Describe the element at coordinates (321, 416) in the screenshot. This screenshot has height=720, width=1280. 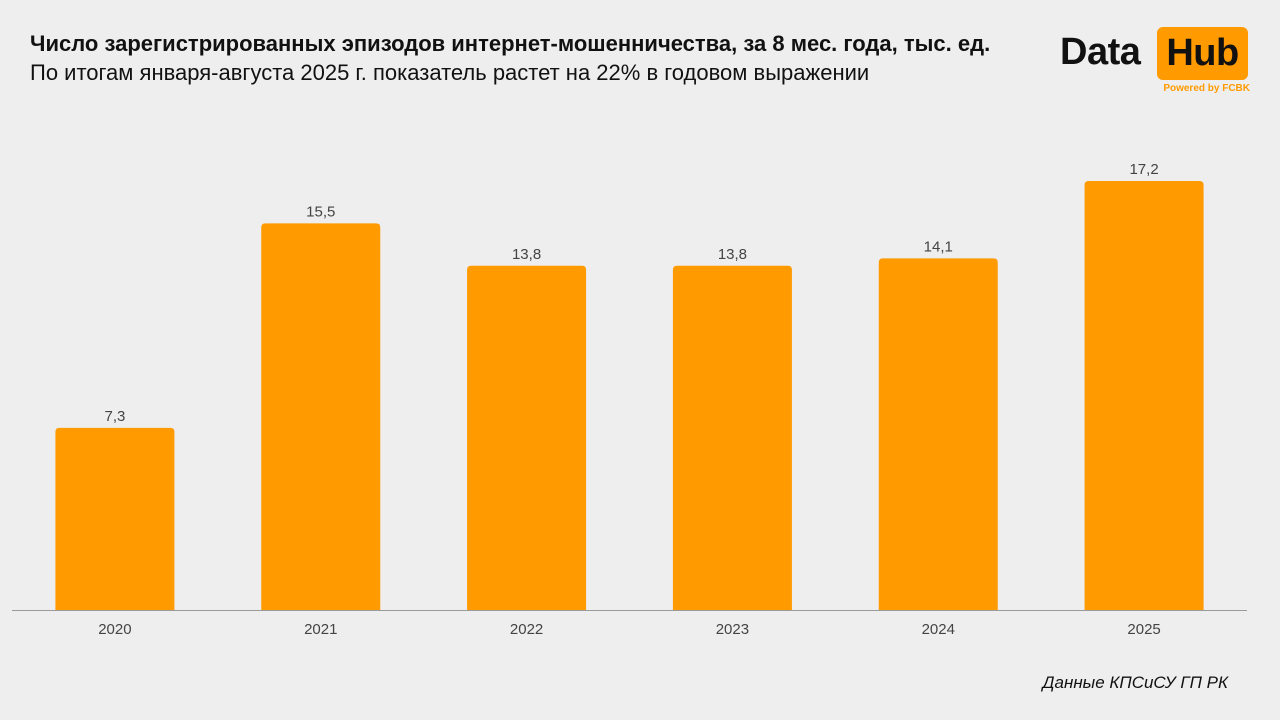
I see `bar-2021` at that location.